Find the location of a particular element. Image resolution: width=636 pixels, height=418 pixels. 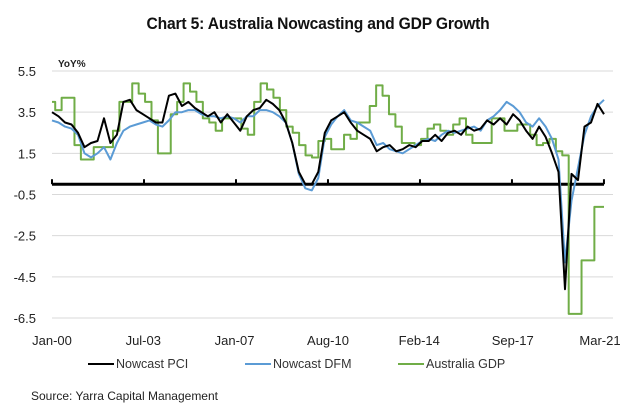

legend: Nowcast PCI Nowcast DFM Australia GDP is located at coordinates (318, 367).